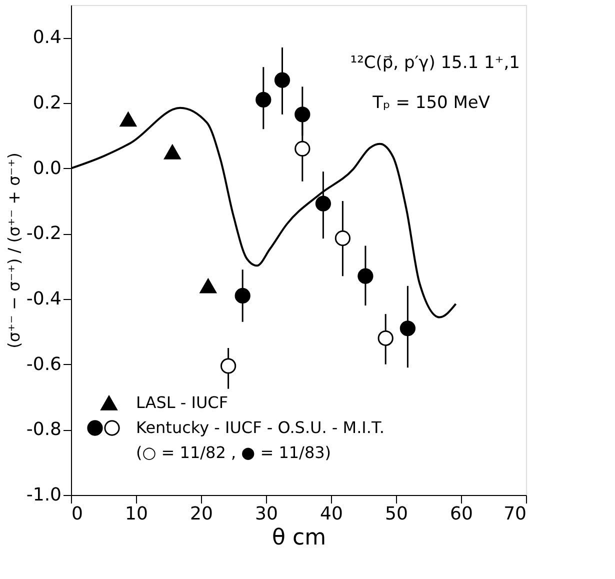 This screenshot has width=615, height=579. What do you see at coordinates (266, 514) in the screenshot?
I see `x-tick-label: 30` at bounding box center [266, 514].